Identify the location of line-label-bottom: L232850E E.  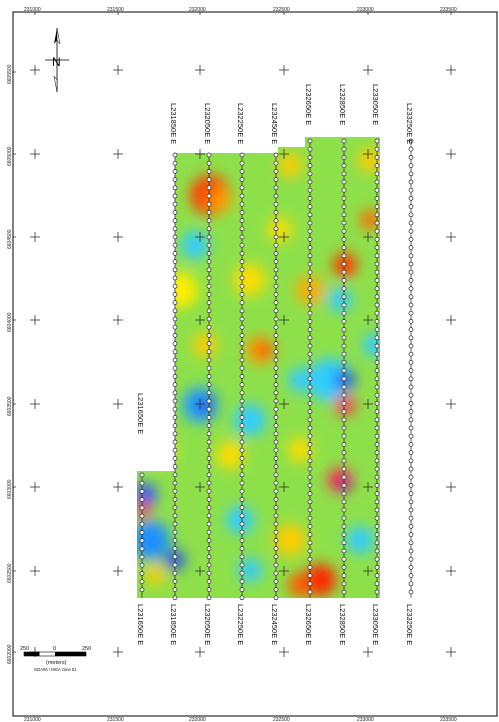
(342, 624).